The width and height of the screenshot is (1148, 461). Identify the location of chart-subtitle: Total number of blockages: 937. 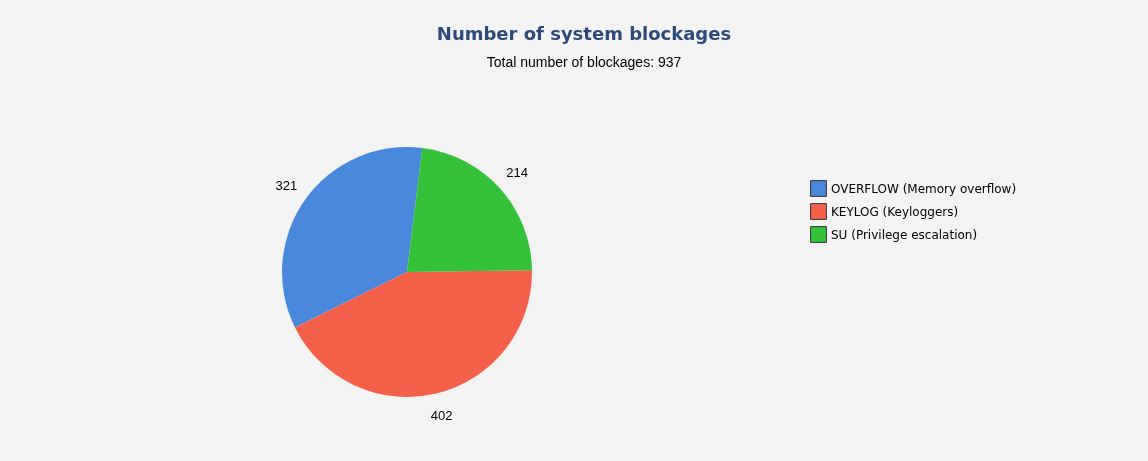
(584, 62).